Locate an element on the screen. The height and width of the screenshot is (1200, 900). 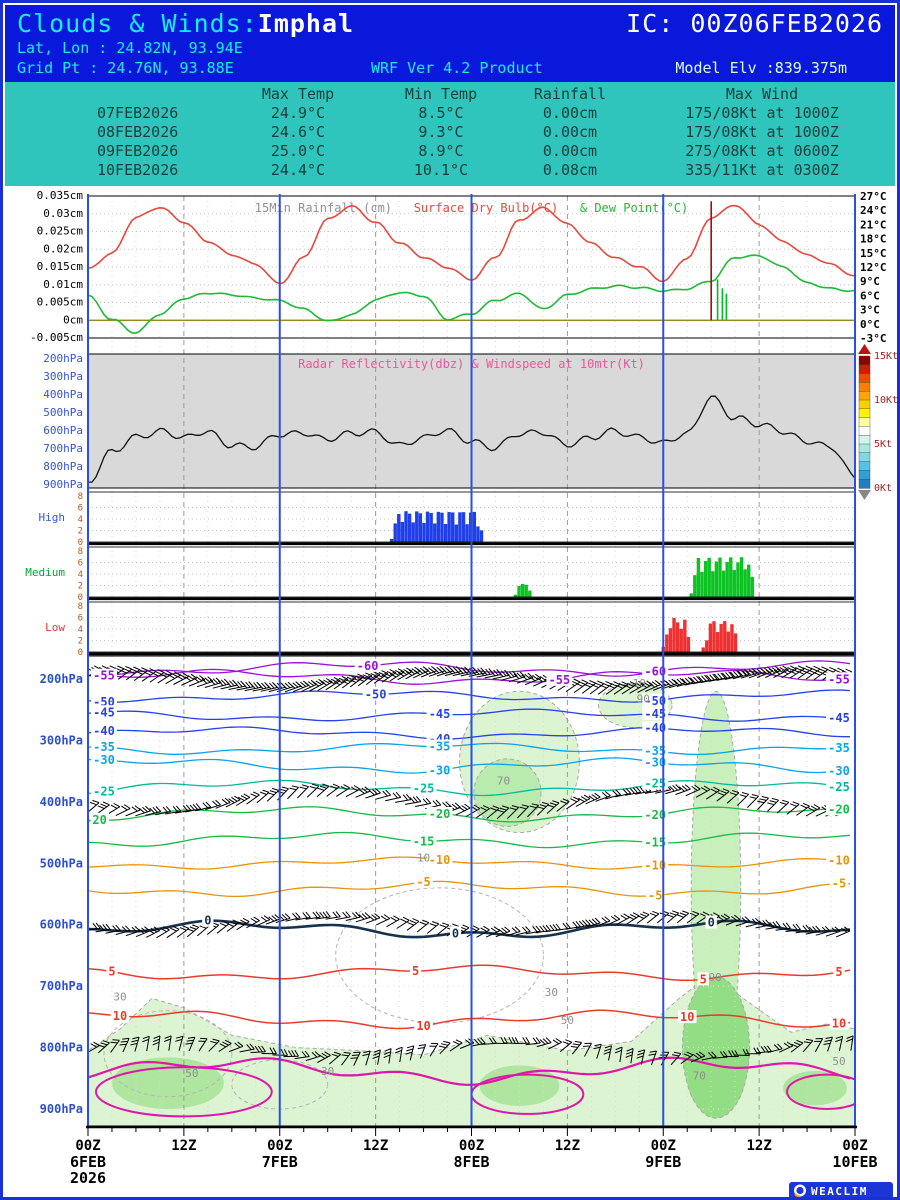
svg-text: -15 is located at coordinates (424, 841).